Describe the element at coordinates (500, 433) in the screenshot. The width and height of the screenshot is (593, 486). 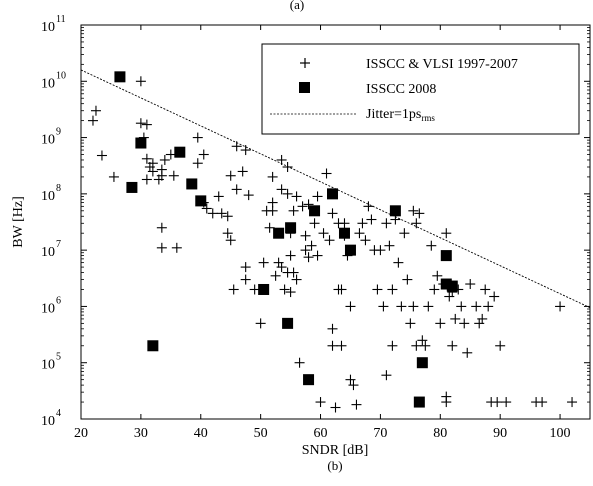
I see `x-tick-label: 90` at that location.